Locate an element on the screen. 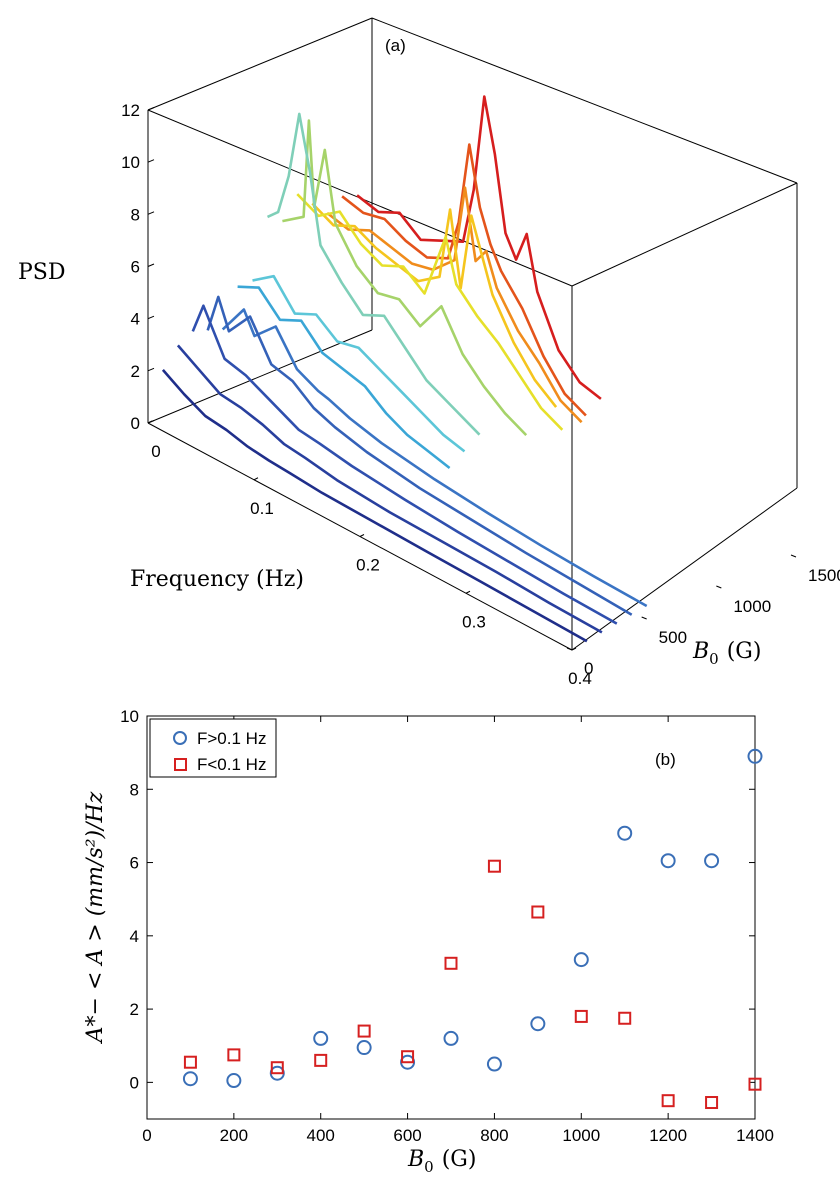  x-tick-label: 800 is located at coordinates (494, 1135).